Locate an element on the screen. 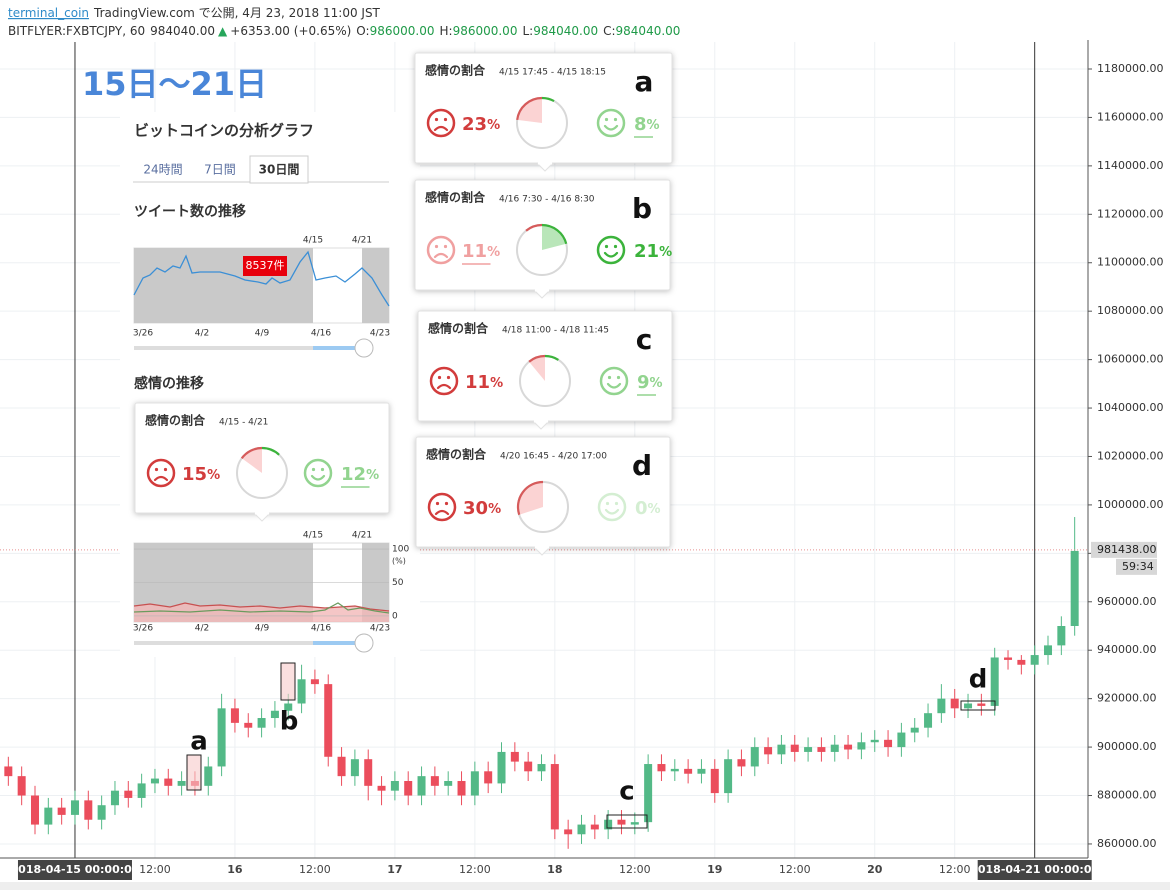  card-range: 4/18 11:00 - 4/18 11:45 is located at coordinates (555, 331).